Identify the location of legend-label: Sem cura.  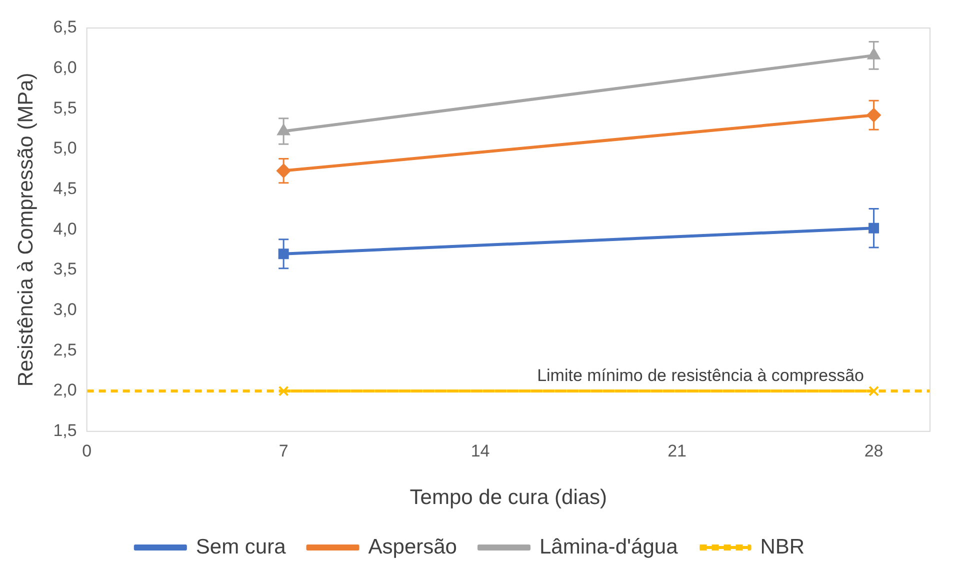
(241, 546).